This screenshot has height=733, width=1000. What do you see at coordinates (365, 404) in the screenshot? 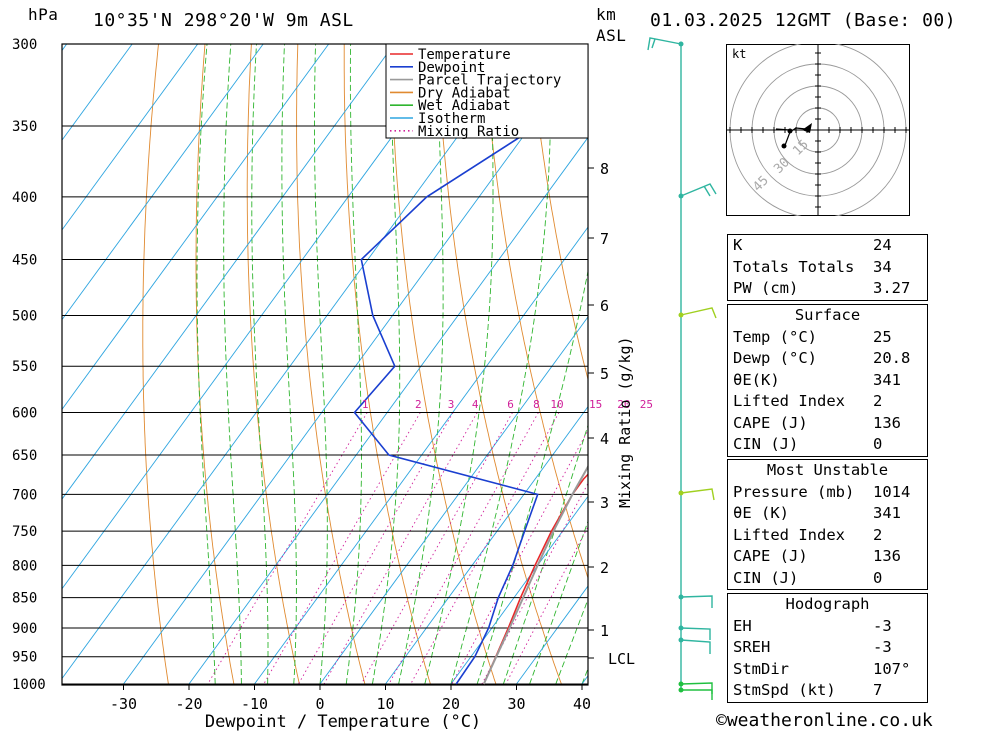
I see `mixing-ratio-label: 1` at bounding box center [365, 404].